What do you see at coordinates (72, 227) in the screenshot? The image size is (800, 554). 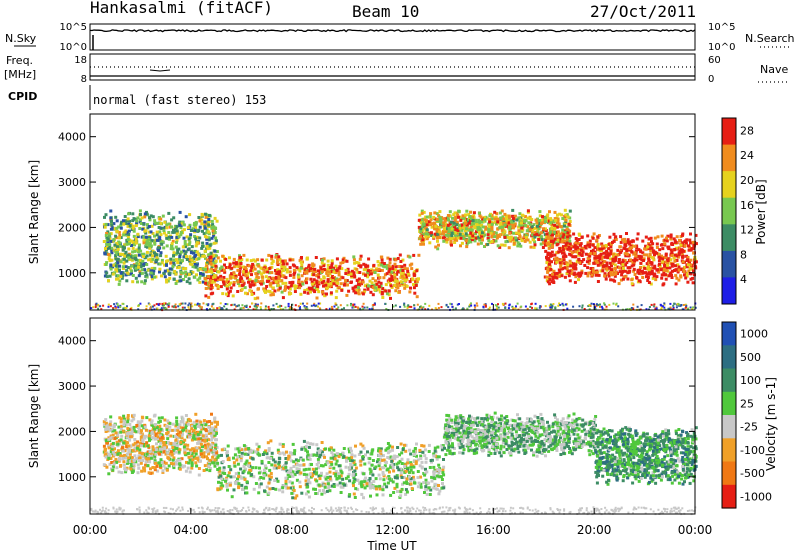 I see `y-tick-label: 2000` at bounding box center [72, 227].